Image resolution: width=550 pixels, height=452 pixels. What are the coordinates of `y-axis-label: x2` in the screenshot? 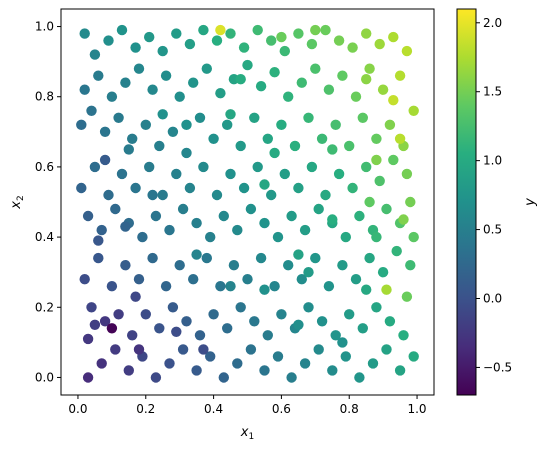 It's located at (17, 202).